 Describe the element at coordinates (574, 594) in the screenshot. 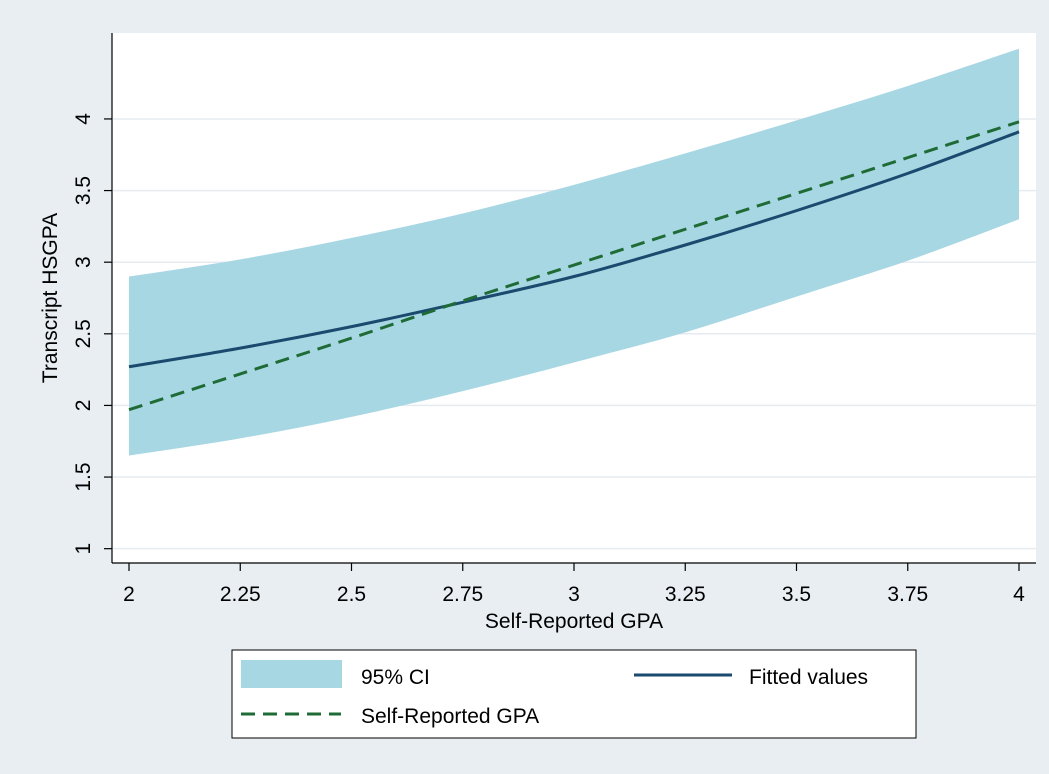

I see `x-tick-label: 3` at that location.